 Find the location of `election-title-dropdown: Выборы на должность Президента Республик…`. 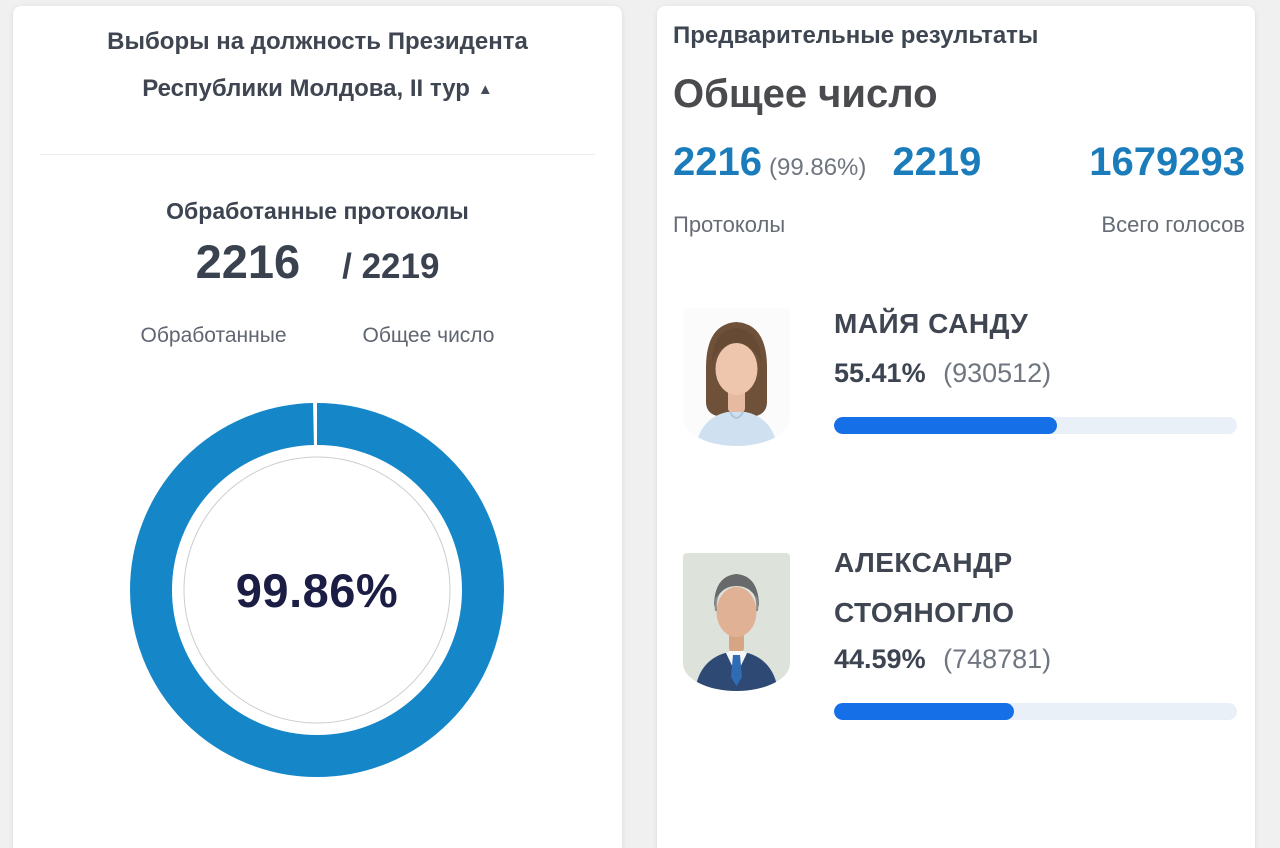

election-title-dropdown: Выборы на должность Президента Республик… is located at coordinates (317, 65).